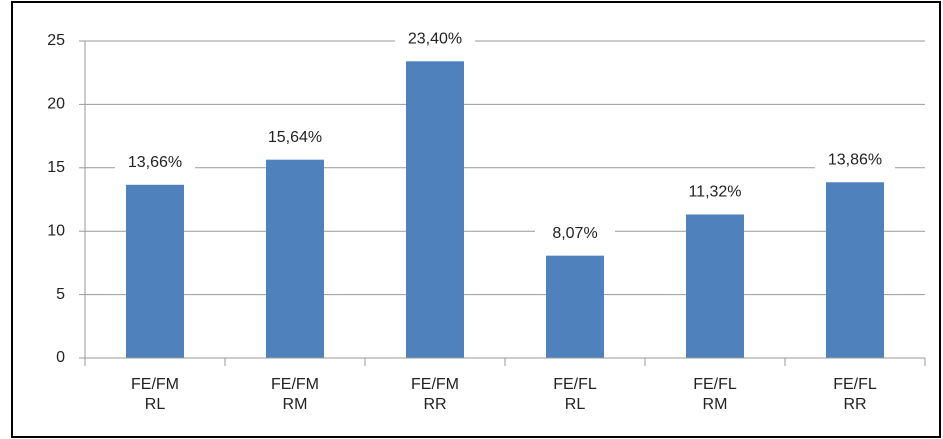 The height and width of the screenshot is (439, 943). I want to click on value-label: 15,64%, so click(295, 137).